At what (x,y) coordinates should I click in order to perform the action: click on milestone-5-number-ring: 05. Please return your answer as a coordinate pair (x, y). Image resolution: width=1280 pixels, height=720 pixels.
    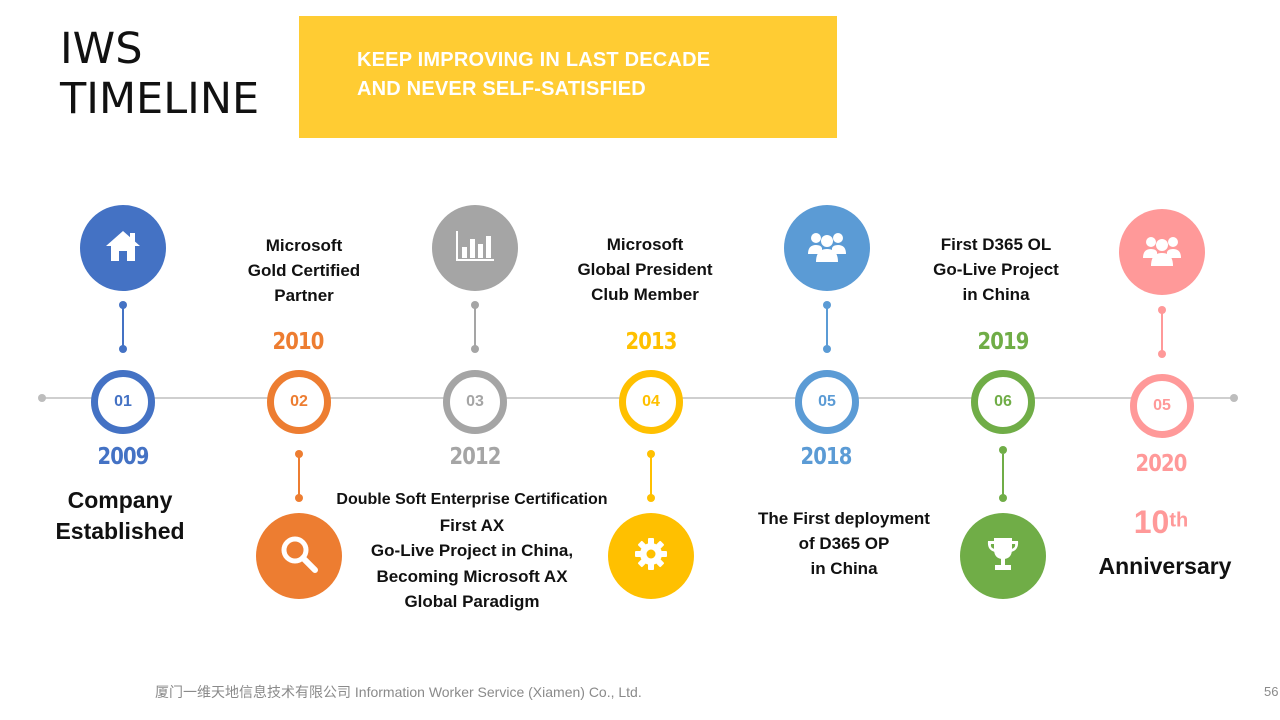
    Looking at the image, I should click on (827, 402).